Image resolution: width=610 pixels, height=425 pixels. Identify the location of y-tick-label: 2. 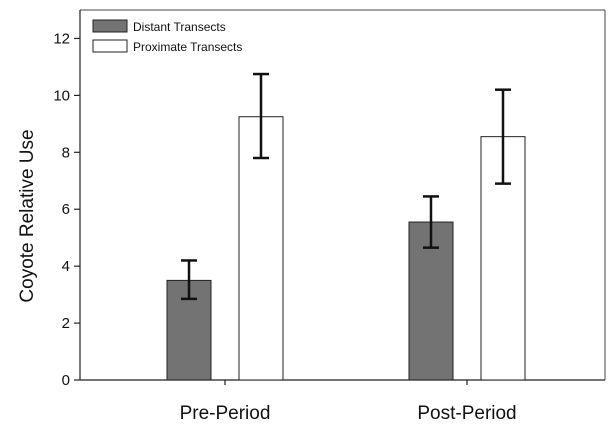
(66, 323).